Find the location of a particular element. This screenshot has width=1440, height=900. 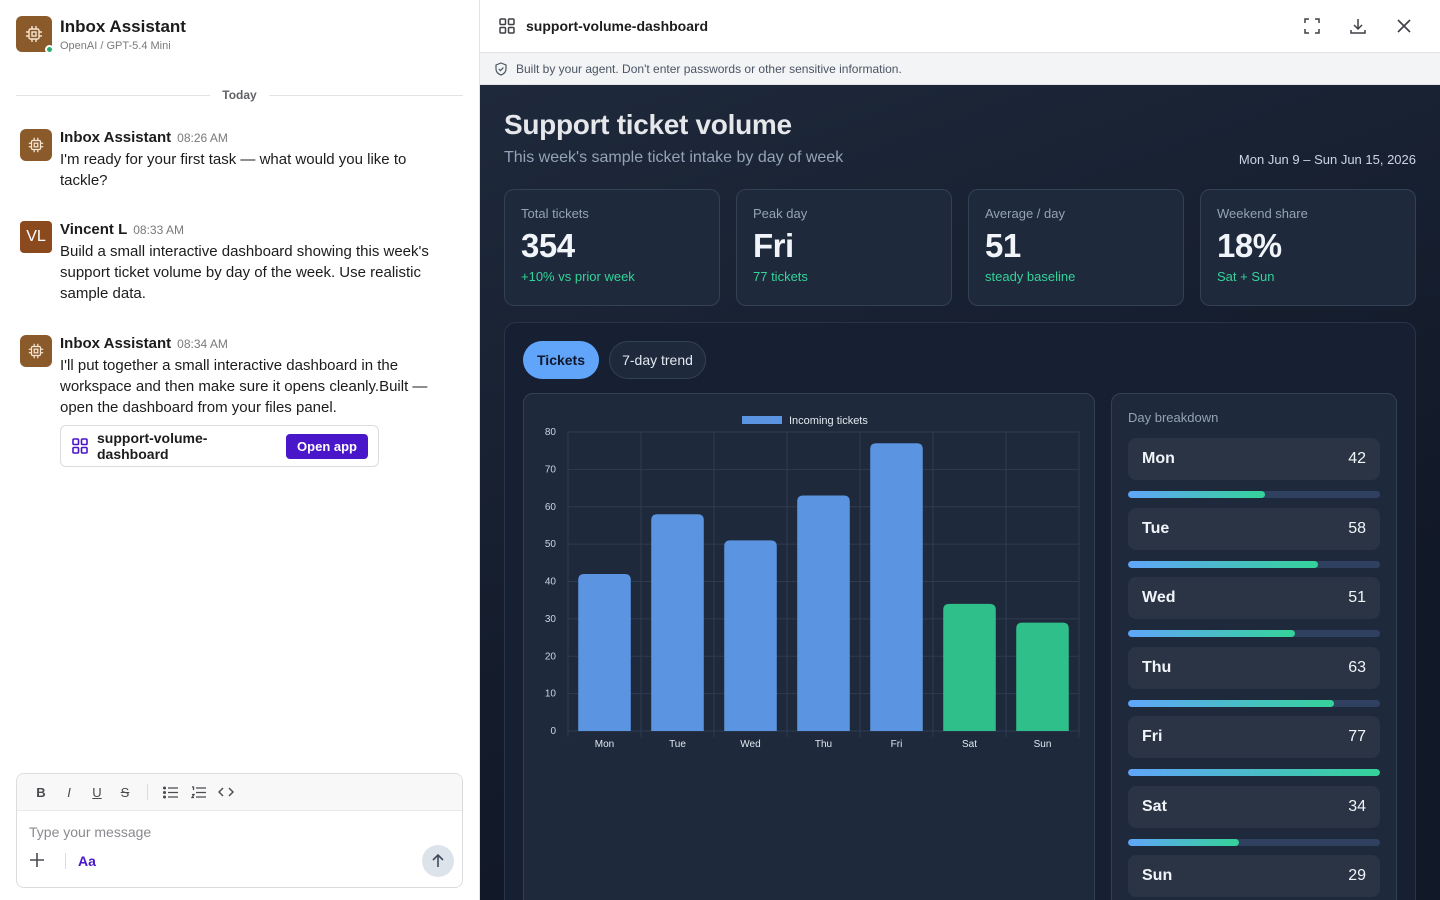

bar-tue is located at coordinates (677, 622).